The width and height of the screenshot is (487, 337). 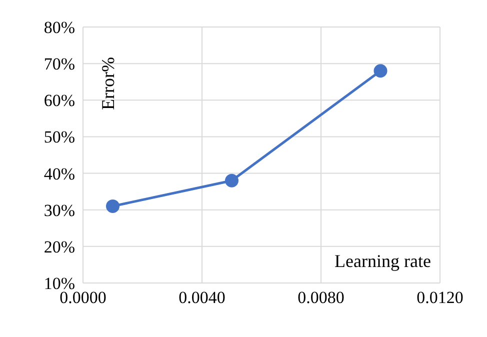 What do you see at coordinates (440, 298) in the screenshot?
I see `x-tick-label: 0.0120` at bounding box center [440, 298].